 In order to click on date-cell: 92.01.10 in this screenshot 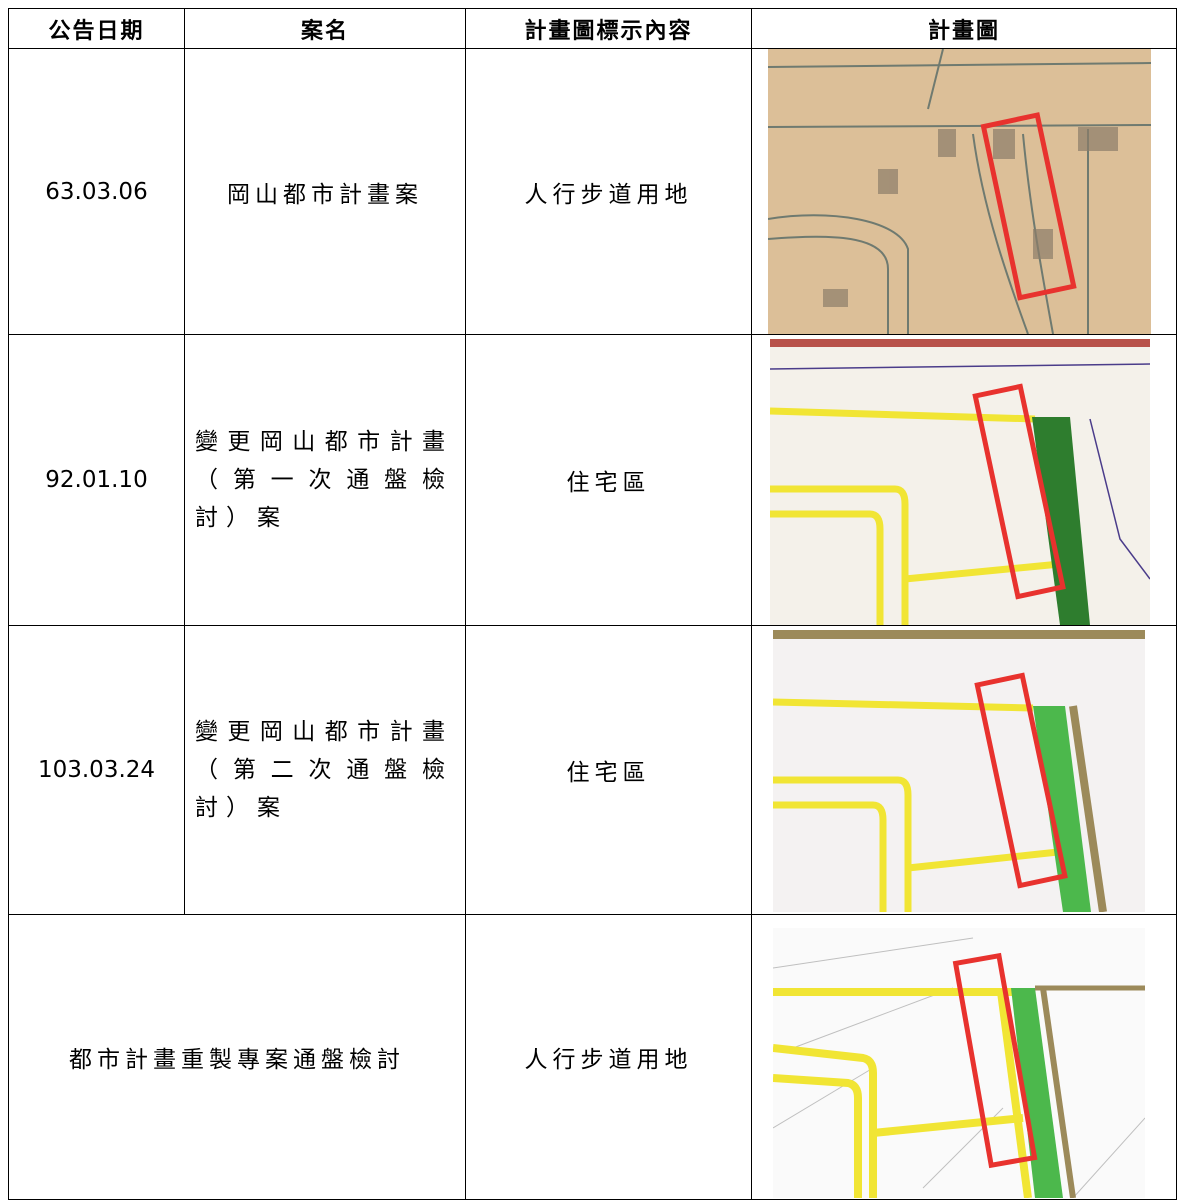, I will do `click(96, 480)`.